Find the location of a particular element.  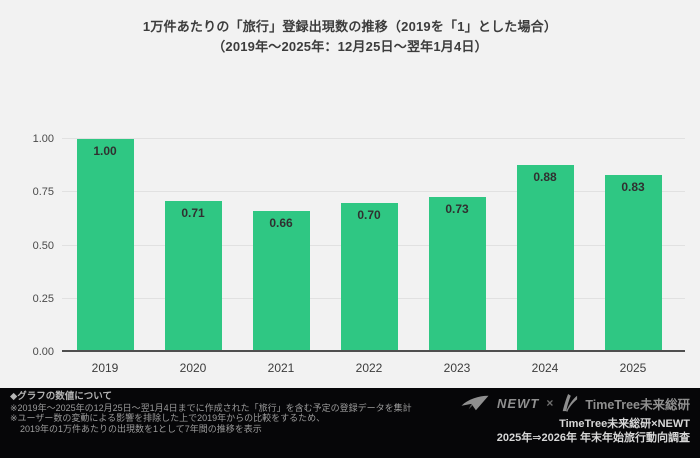

bar-2019: 1.00 is located at coordinates (105, 245).